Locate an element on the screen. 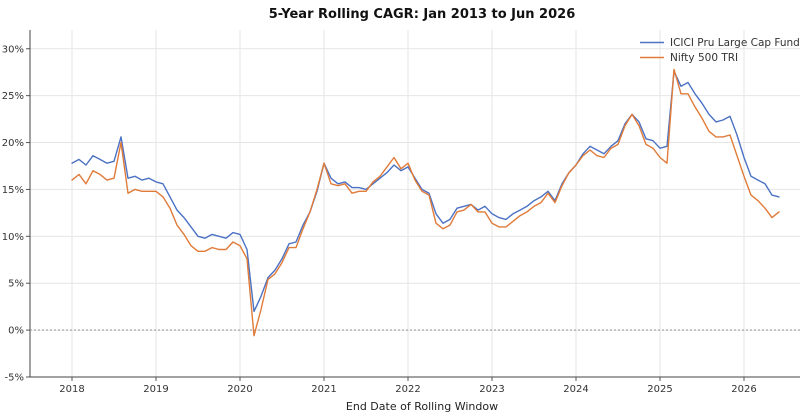  y-tick-label: 30% is located at coordinates (13, 49).